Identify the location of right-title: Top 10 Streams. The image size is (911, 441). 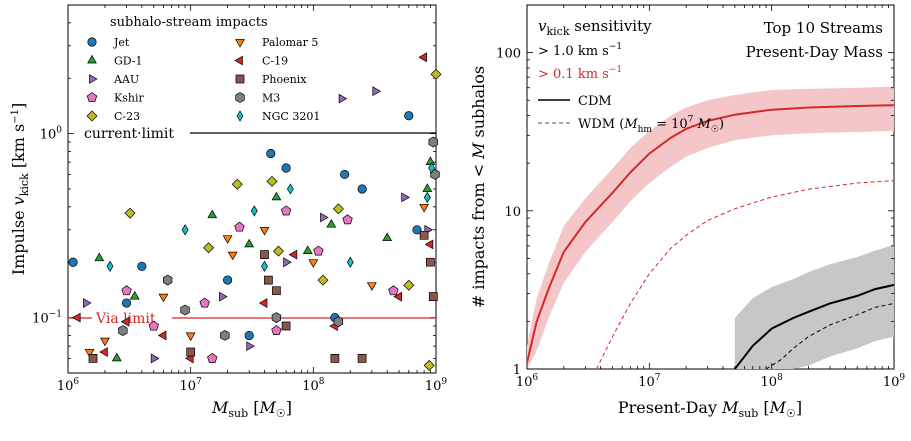
(823, 28).